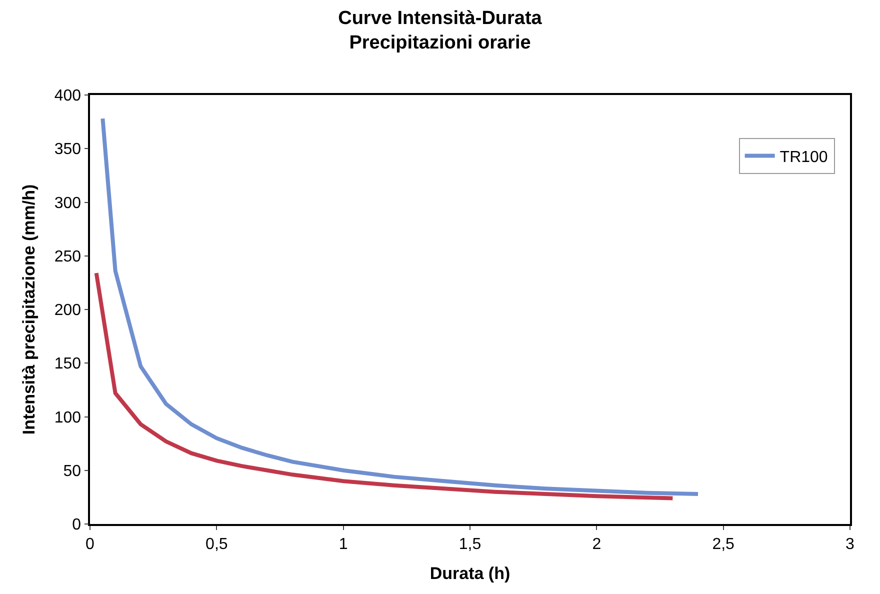 Image resolution: width=880 pixels, height=594 pixels. Describe the element at coordinates (597, 544) in the screenshot. I see `x-tick-label: 2` at that location.